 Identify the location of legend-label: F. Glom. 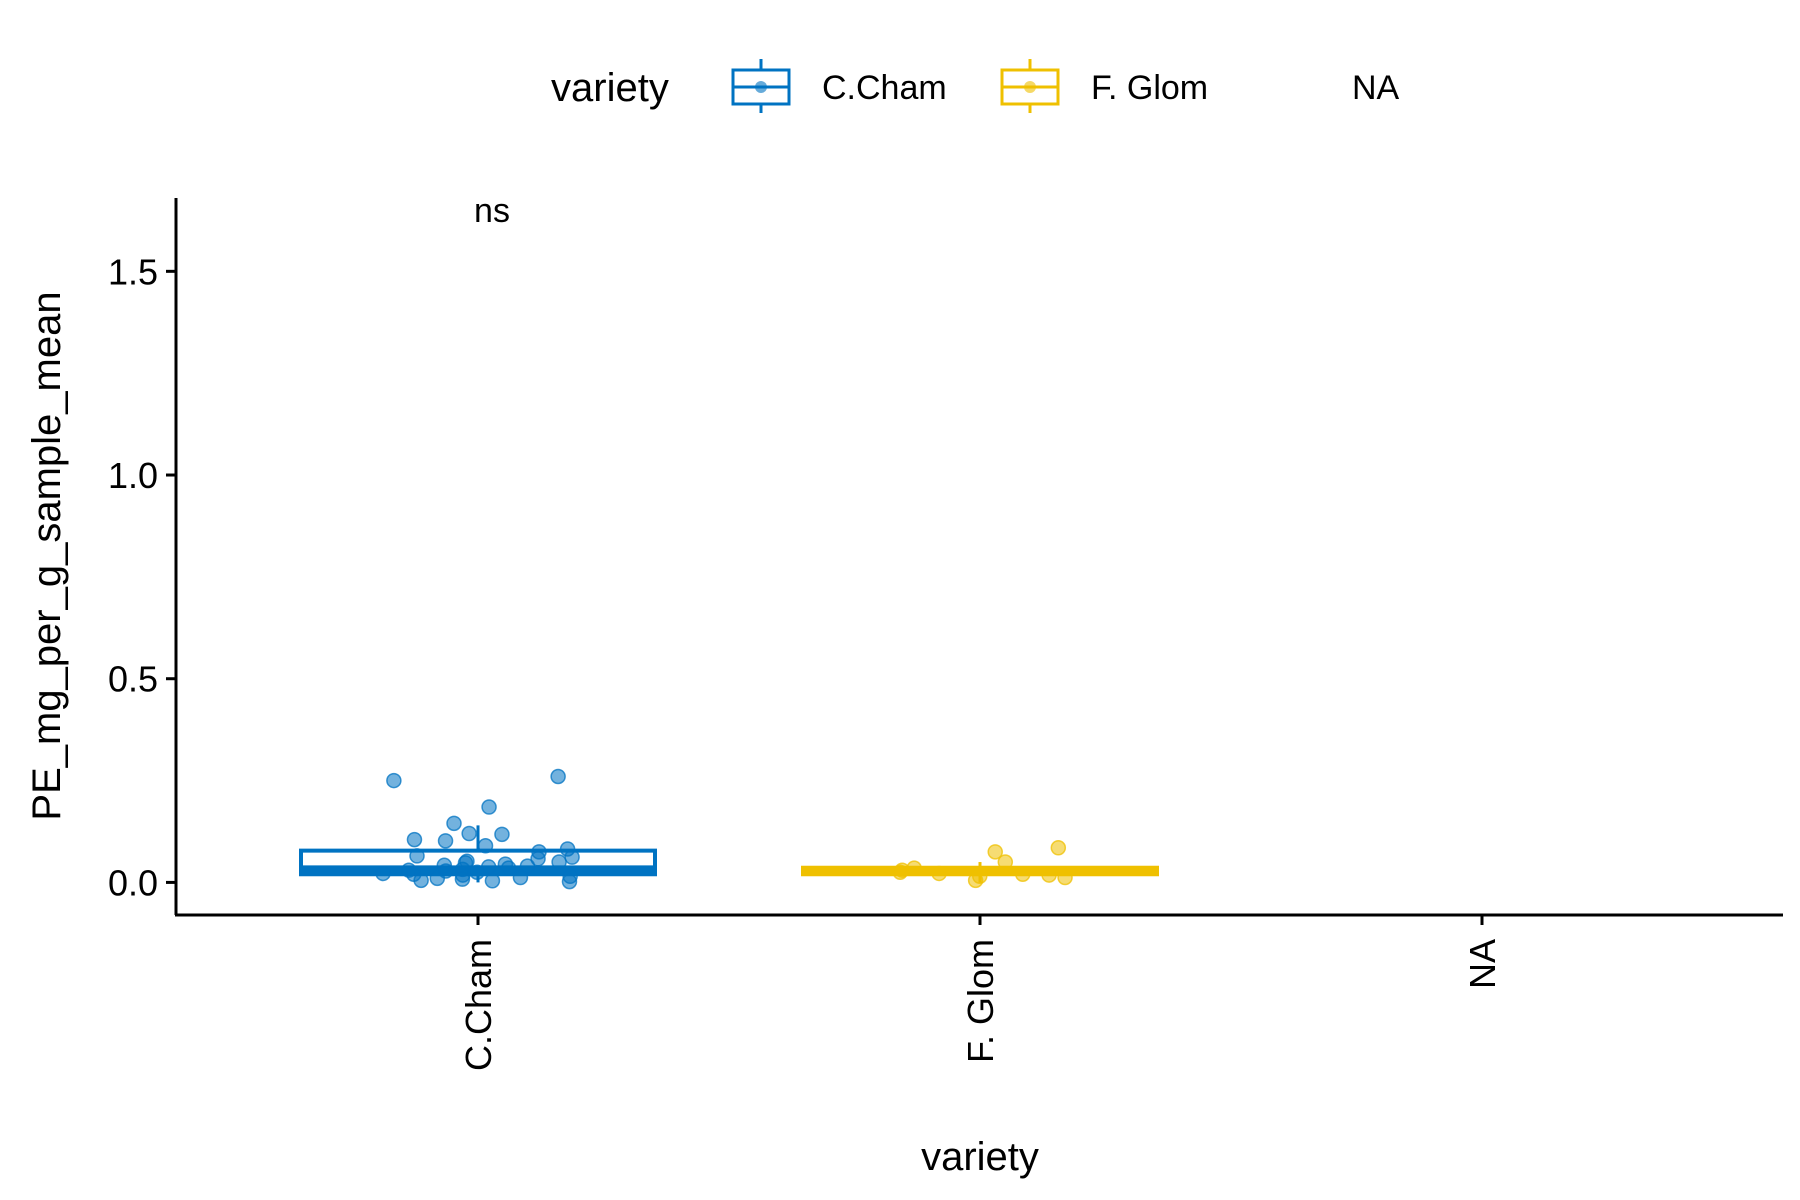
(1149, 88).